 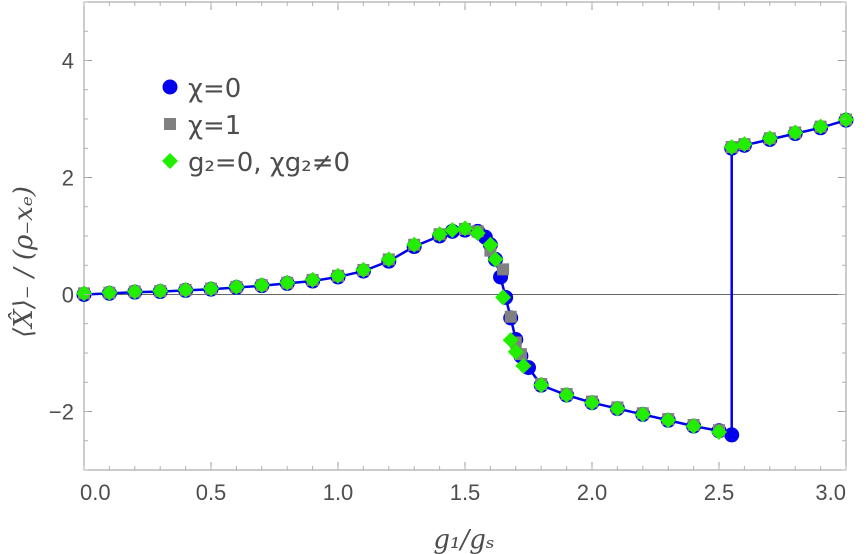 I want to click on legend-label: χ=1, so click(x=214, y=126).